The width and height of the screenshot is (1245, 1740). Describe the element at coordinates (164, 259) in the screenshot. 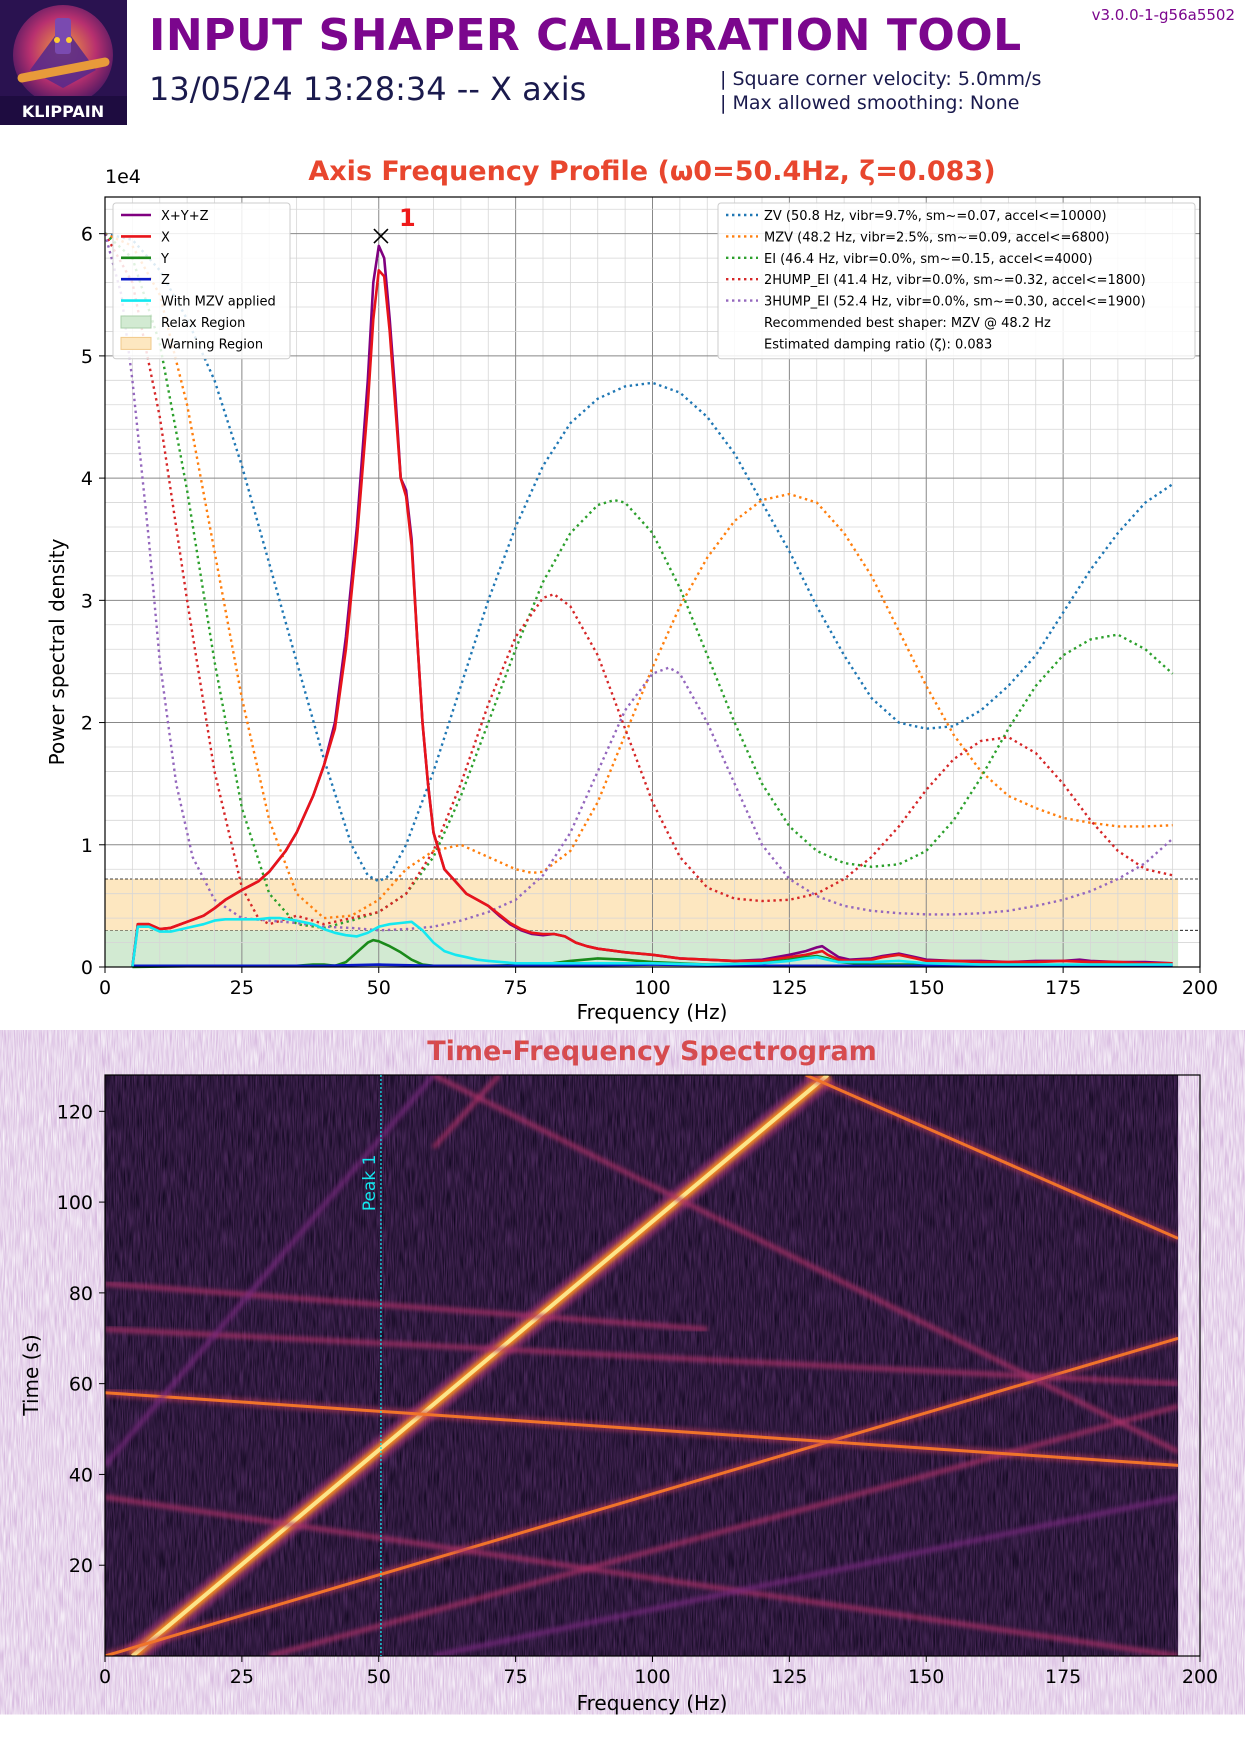

I see `legend-label: Y` at that location.